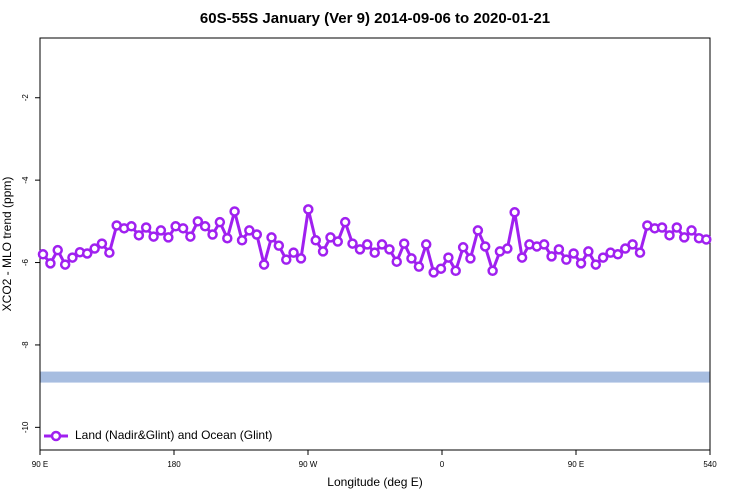 The width and height of the screenshot is (750, 500). What do you see at coordinates (173, 435) in the screenshot?
I see `legend-label: Land (Nadir&Glint) and Ocean (Glint)` at bounding box center [173, 435].